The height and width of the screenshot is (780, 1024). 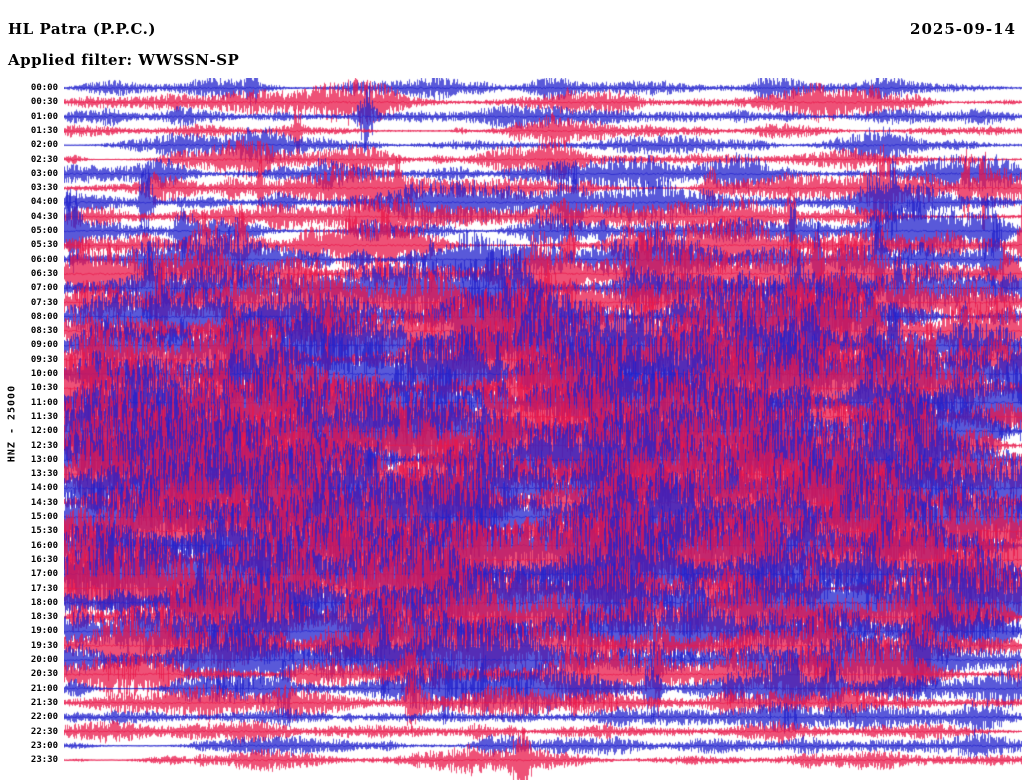 What do you see at coordinates (44, 631) in the screenshot?
I see `time-label: 19:00` at bounding box center [44, 631].